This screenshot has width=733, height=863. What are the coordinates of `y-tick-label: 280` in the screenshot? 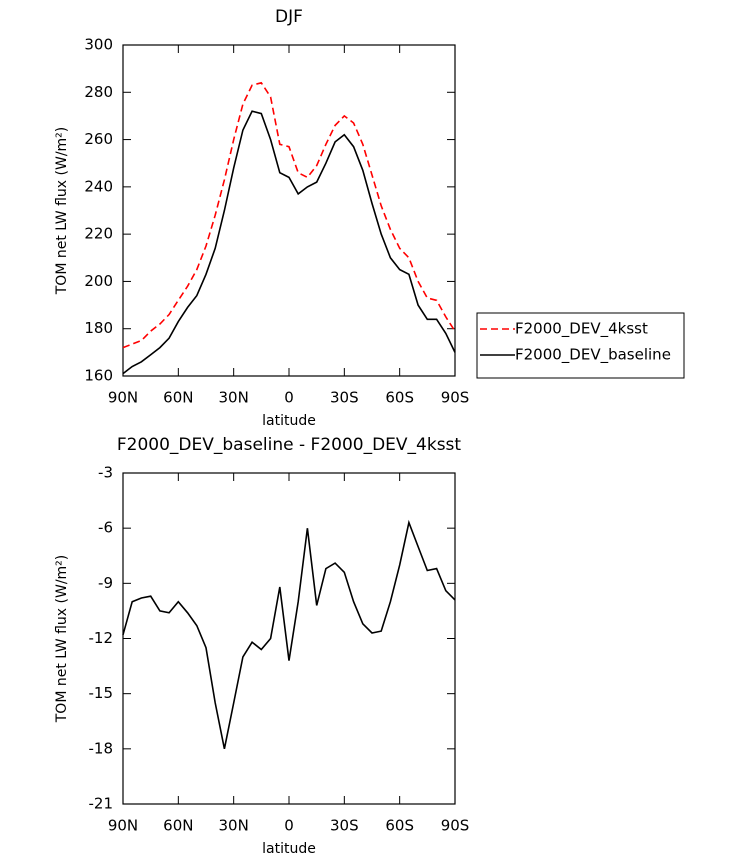 It's located at (98, 92).